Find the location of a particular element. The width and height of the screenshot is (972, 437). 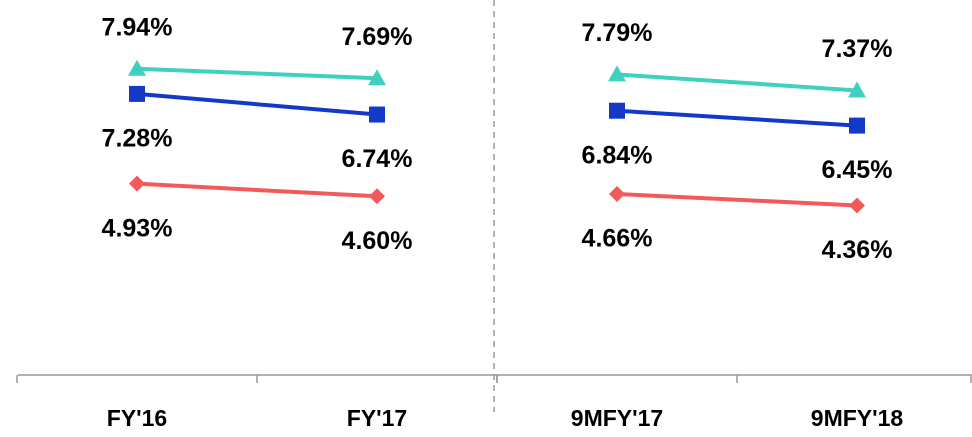

x-tick-label: FY'16 is located at coordinates (137, 418).